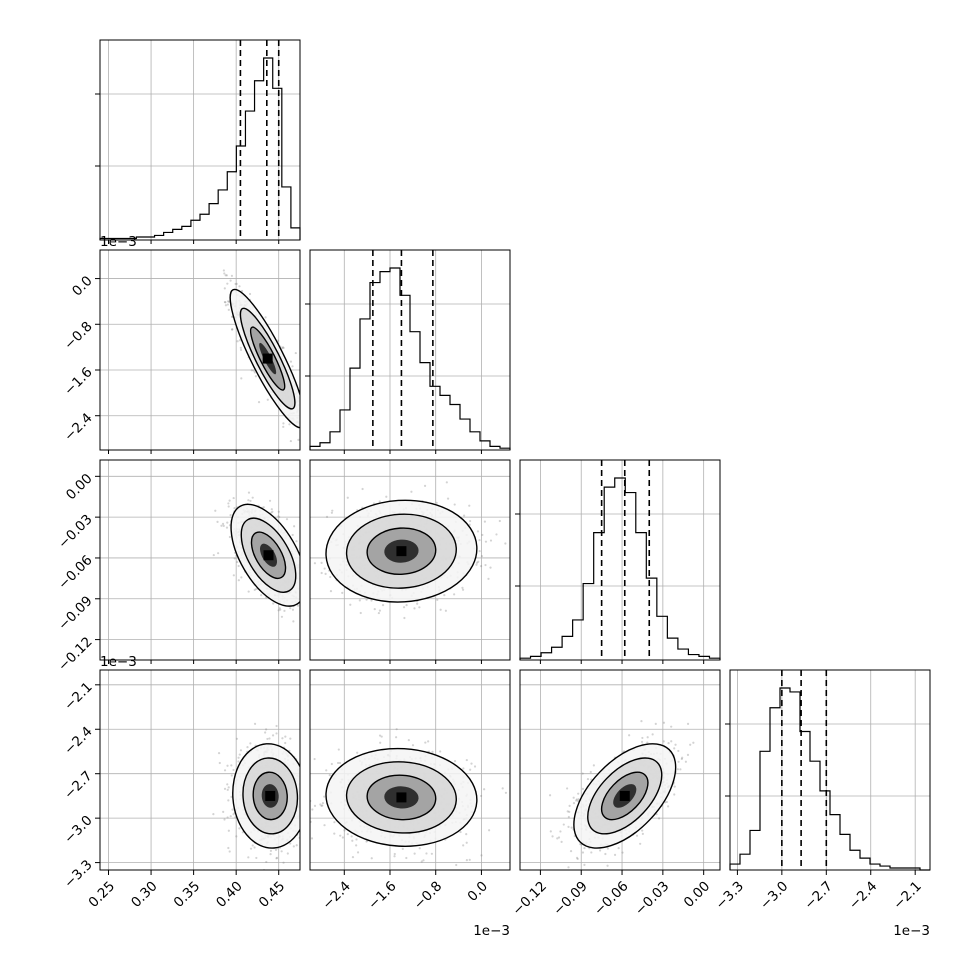 This screenshot has height=970, width=970. Describe the element at coordinates (268, 555) in the screenshot. I see `density-peak` at that location.